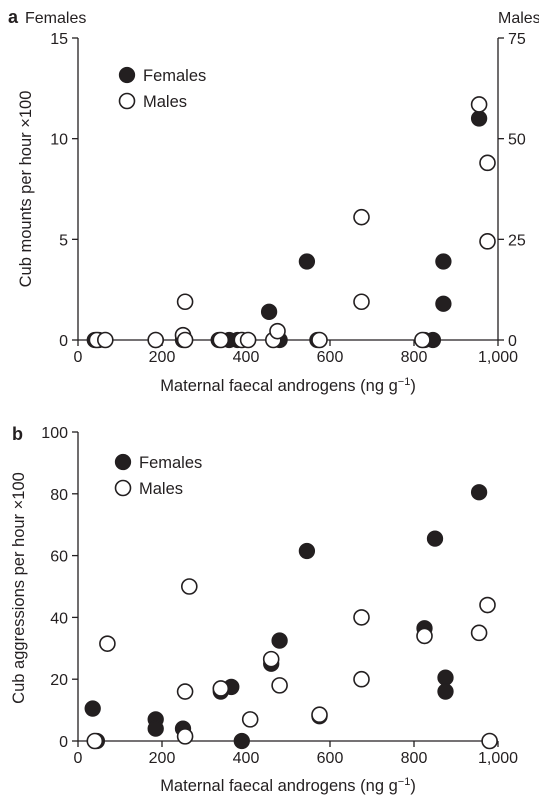 The height and width of the screenshot is (799, 539). Describe the element at coordinates (55, 18) in the screenshot. I see `panel-a-left-title: Females` at that location.